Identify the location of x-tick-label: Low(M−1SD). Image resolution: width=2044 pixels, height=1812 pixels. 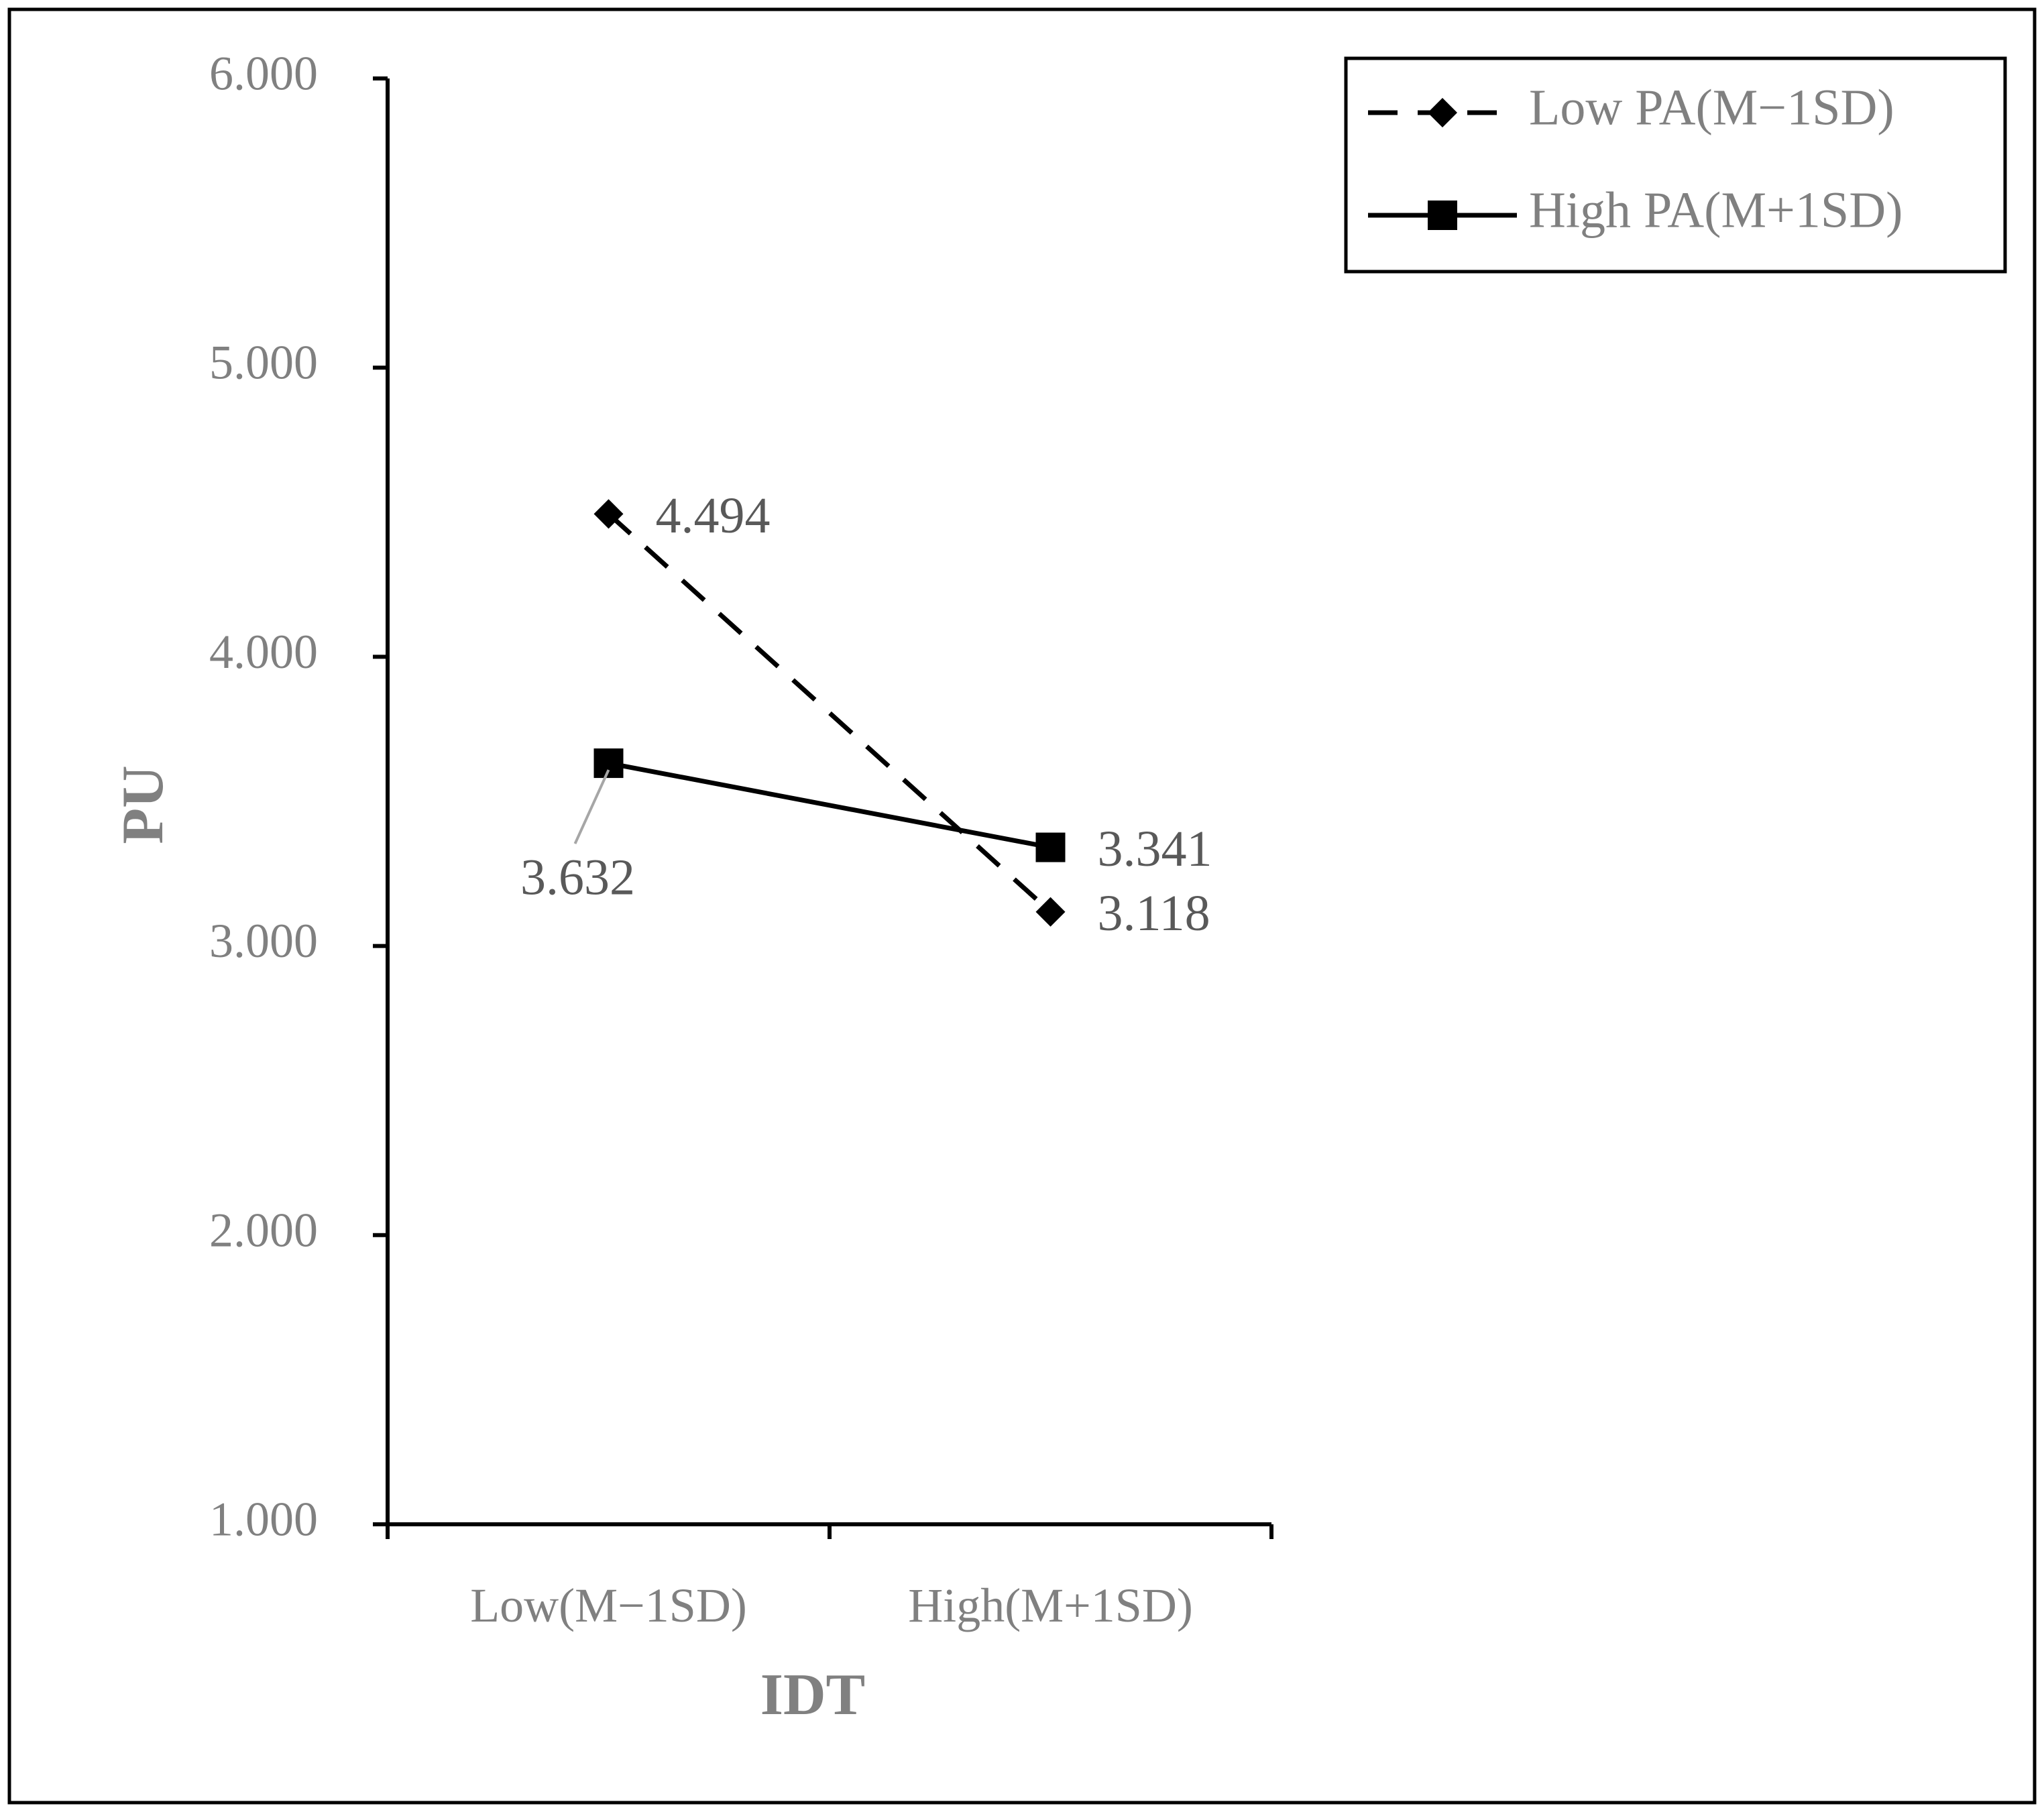
(608, 1605).